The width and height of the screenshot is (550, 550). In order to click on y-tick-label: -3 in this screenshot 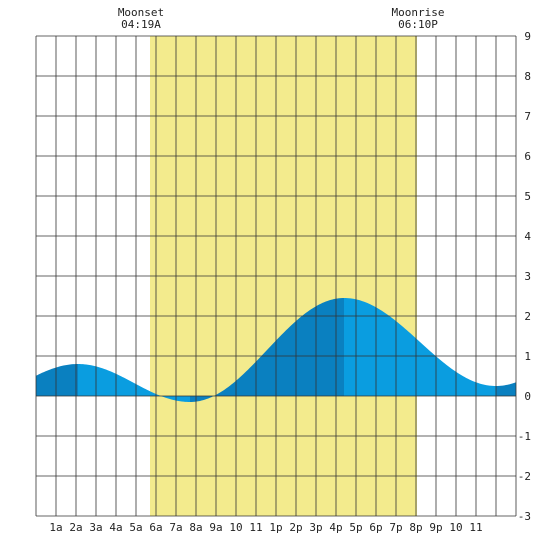, I will do `click(524, 516)`.